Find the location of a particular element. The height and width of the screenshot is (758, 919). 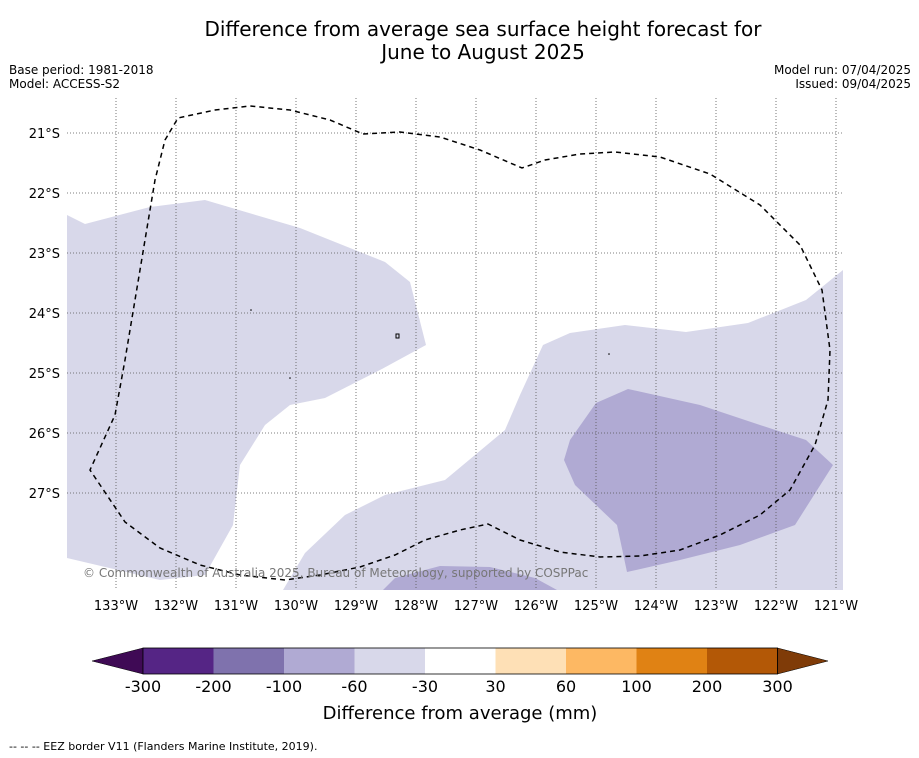

issued-date: Issued: 09/04/2025 is located at coordinates (853, 84).